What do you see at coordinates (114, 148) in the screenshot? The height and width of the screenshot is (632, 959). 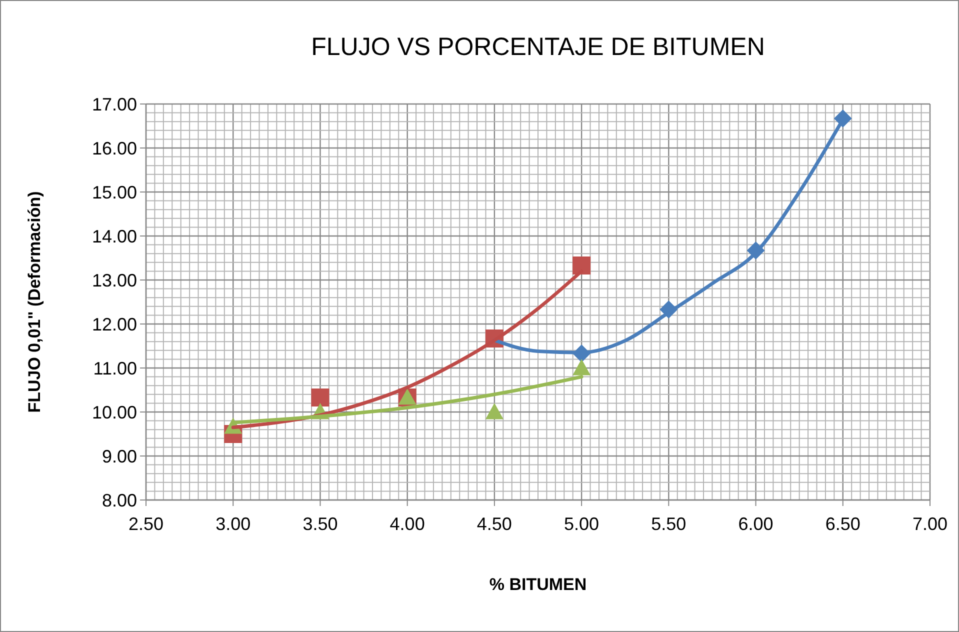 I see `y-tick-label: 16.00` at bounding box center [114, 148].